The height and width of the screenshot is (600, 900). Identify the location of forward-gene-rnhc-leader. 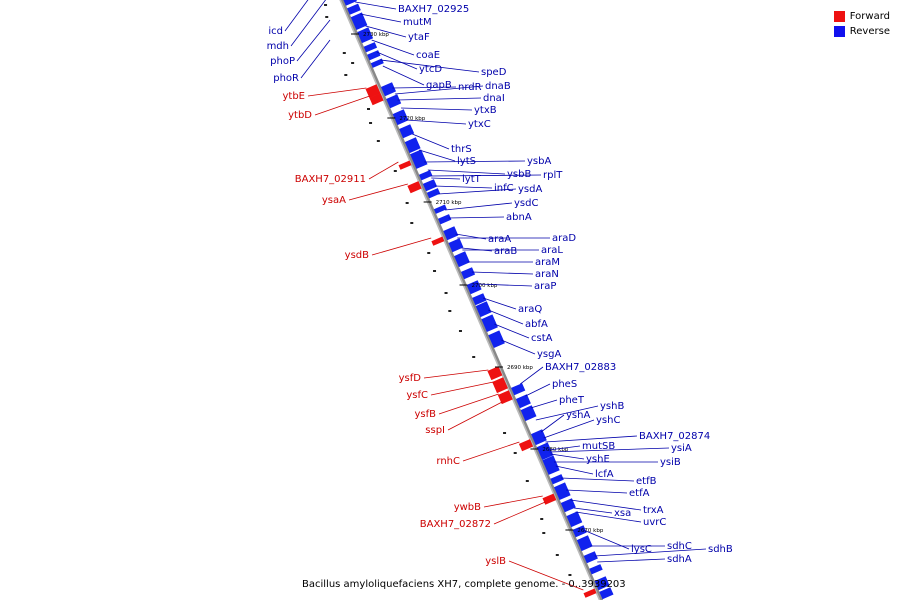
(491, 451).